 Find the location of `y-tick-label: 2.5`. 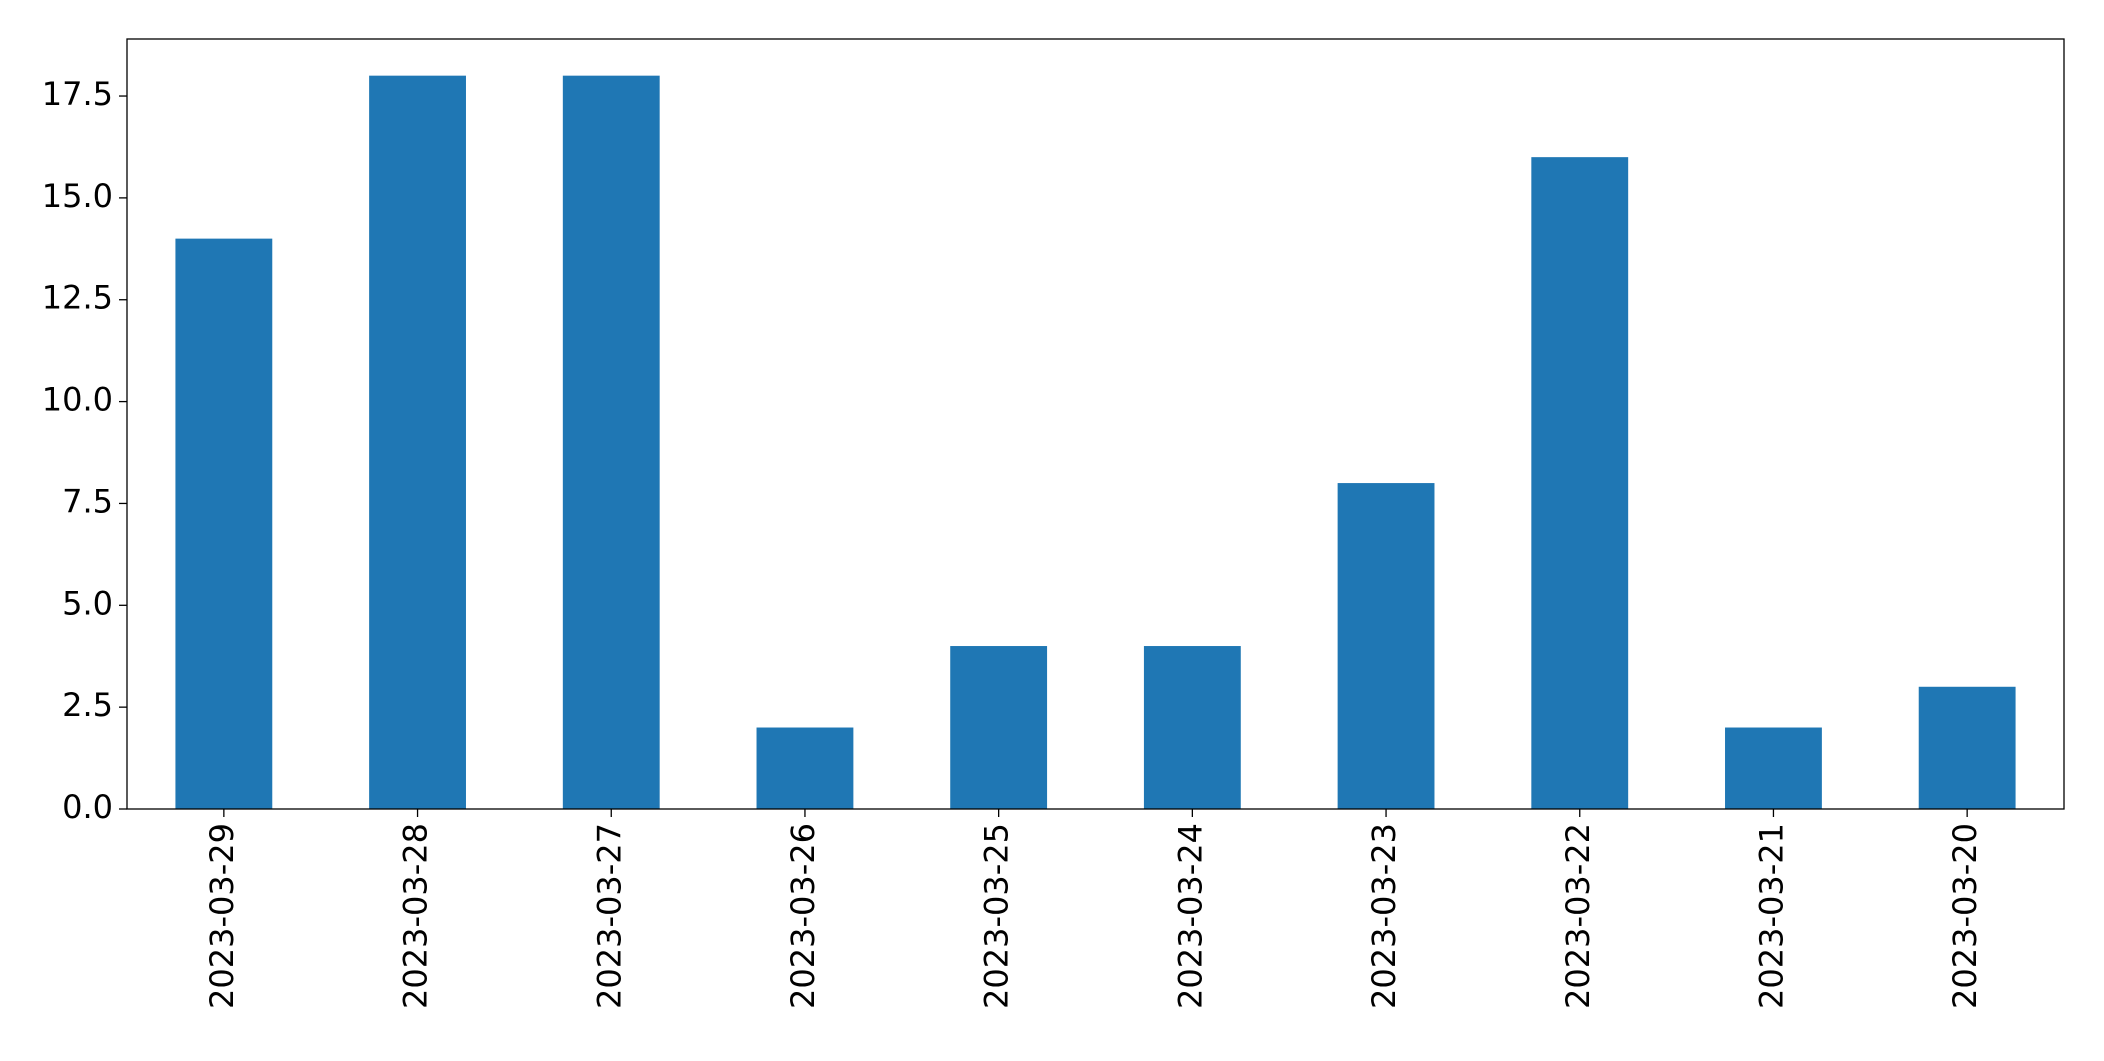

y-tick-label: 2.5 is located at coordinates (87, 705).